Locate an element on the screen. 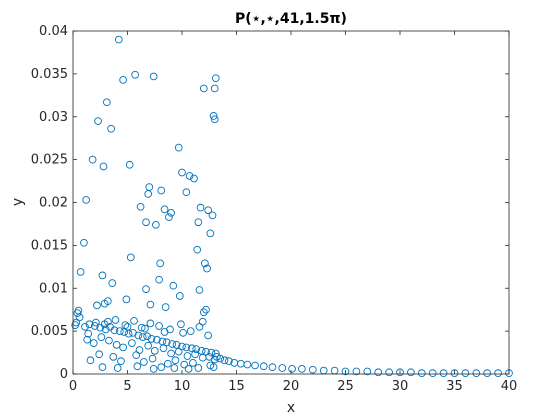 This screenshot has width=560, height=420. y-tick-label: 0.03 is located at coordinates (53, 117).